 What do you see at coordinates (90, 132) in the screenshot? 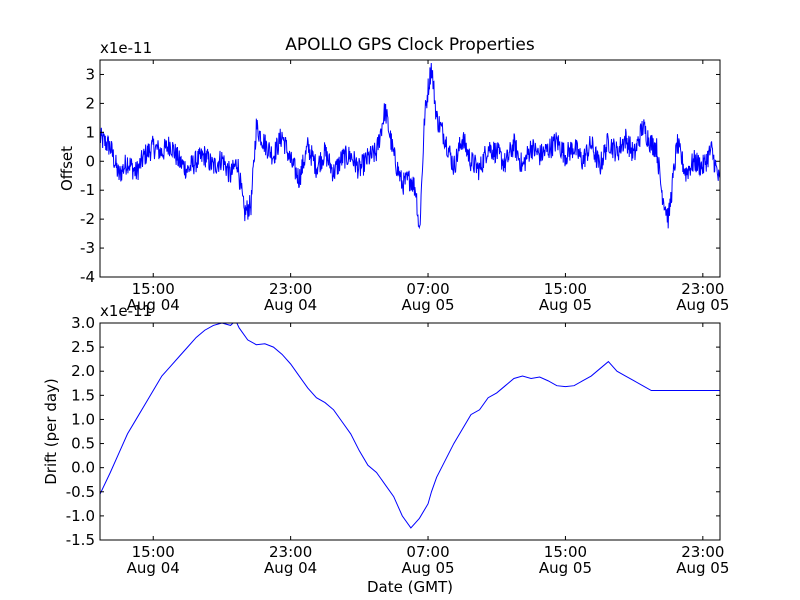
I see `y-tick-label: 1` at bounding box center [90, 132].